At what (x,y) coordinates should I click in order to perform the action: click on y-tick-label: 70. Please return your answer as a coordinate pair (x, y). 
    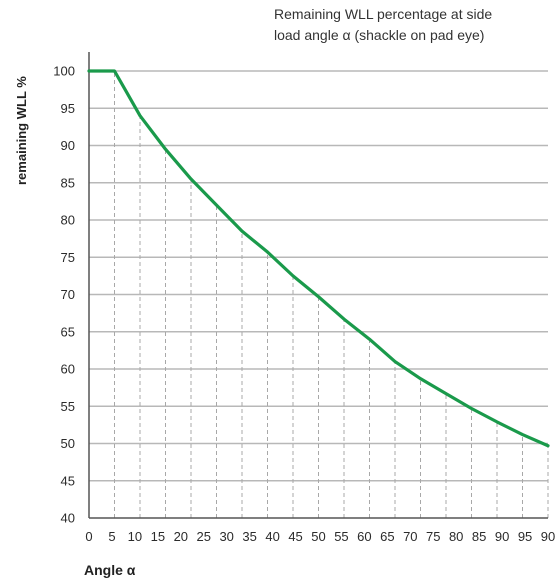
    Looking at the image, I should click on (68, 294).